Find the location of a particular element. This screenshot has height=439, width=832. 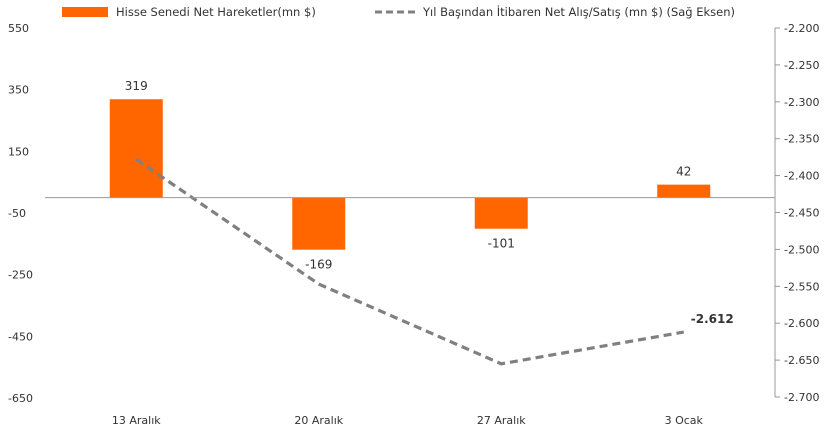

right-axis-tick-label: -2.700 is located at coordinates (801, 397).